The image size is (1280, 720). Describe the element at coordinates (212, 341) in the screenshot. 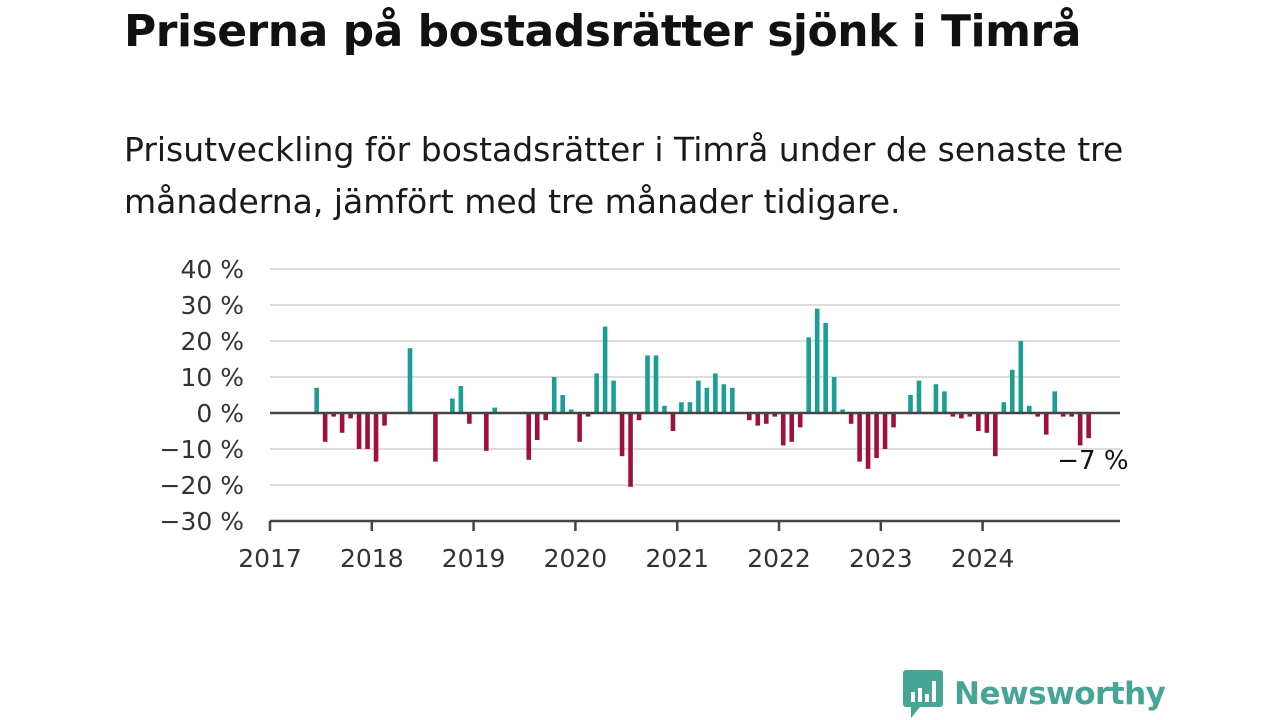

I see `y-tick-label: 20 %` at that location.